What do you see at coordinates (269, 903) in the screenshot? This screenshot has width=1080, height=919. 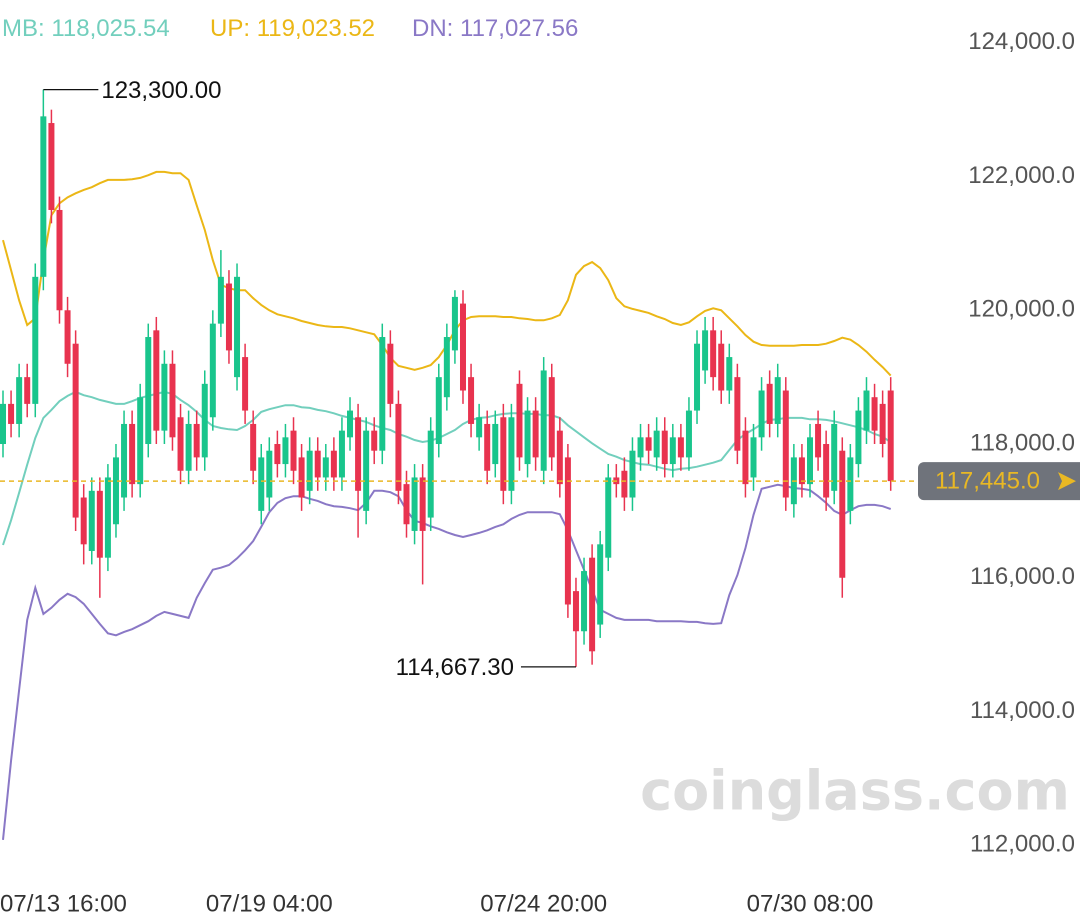 I see `x-tick-label: 07/19 04:00` at bounding box center [269, 903].